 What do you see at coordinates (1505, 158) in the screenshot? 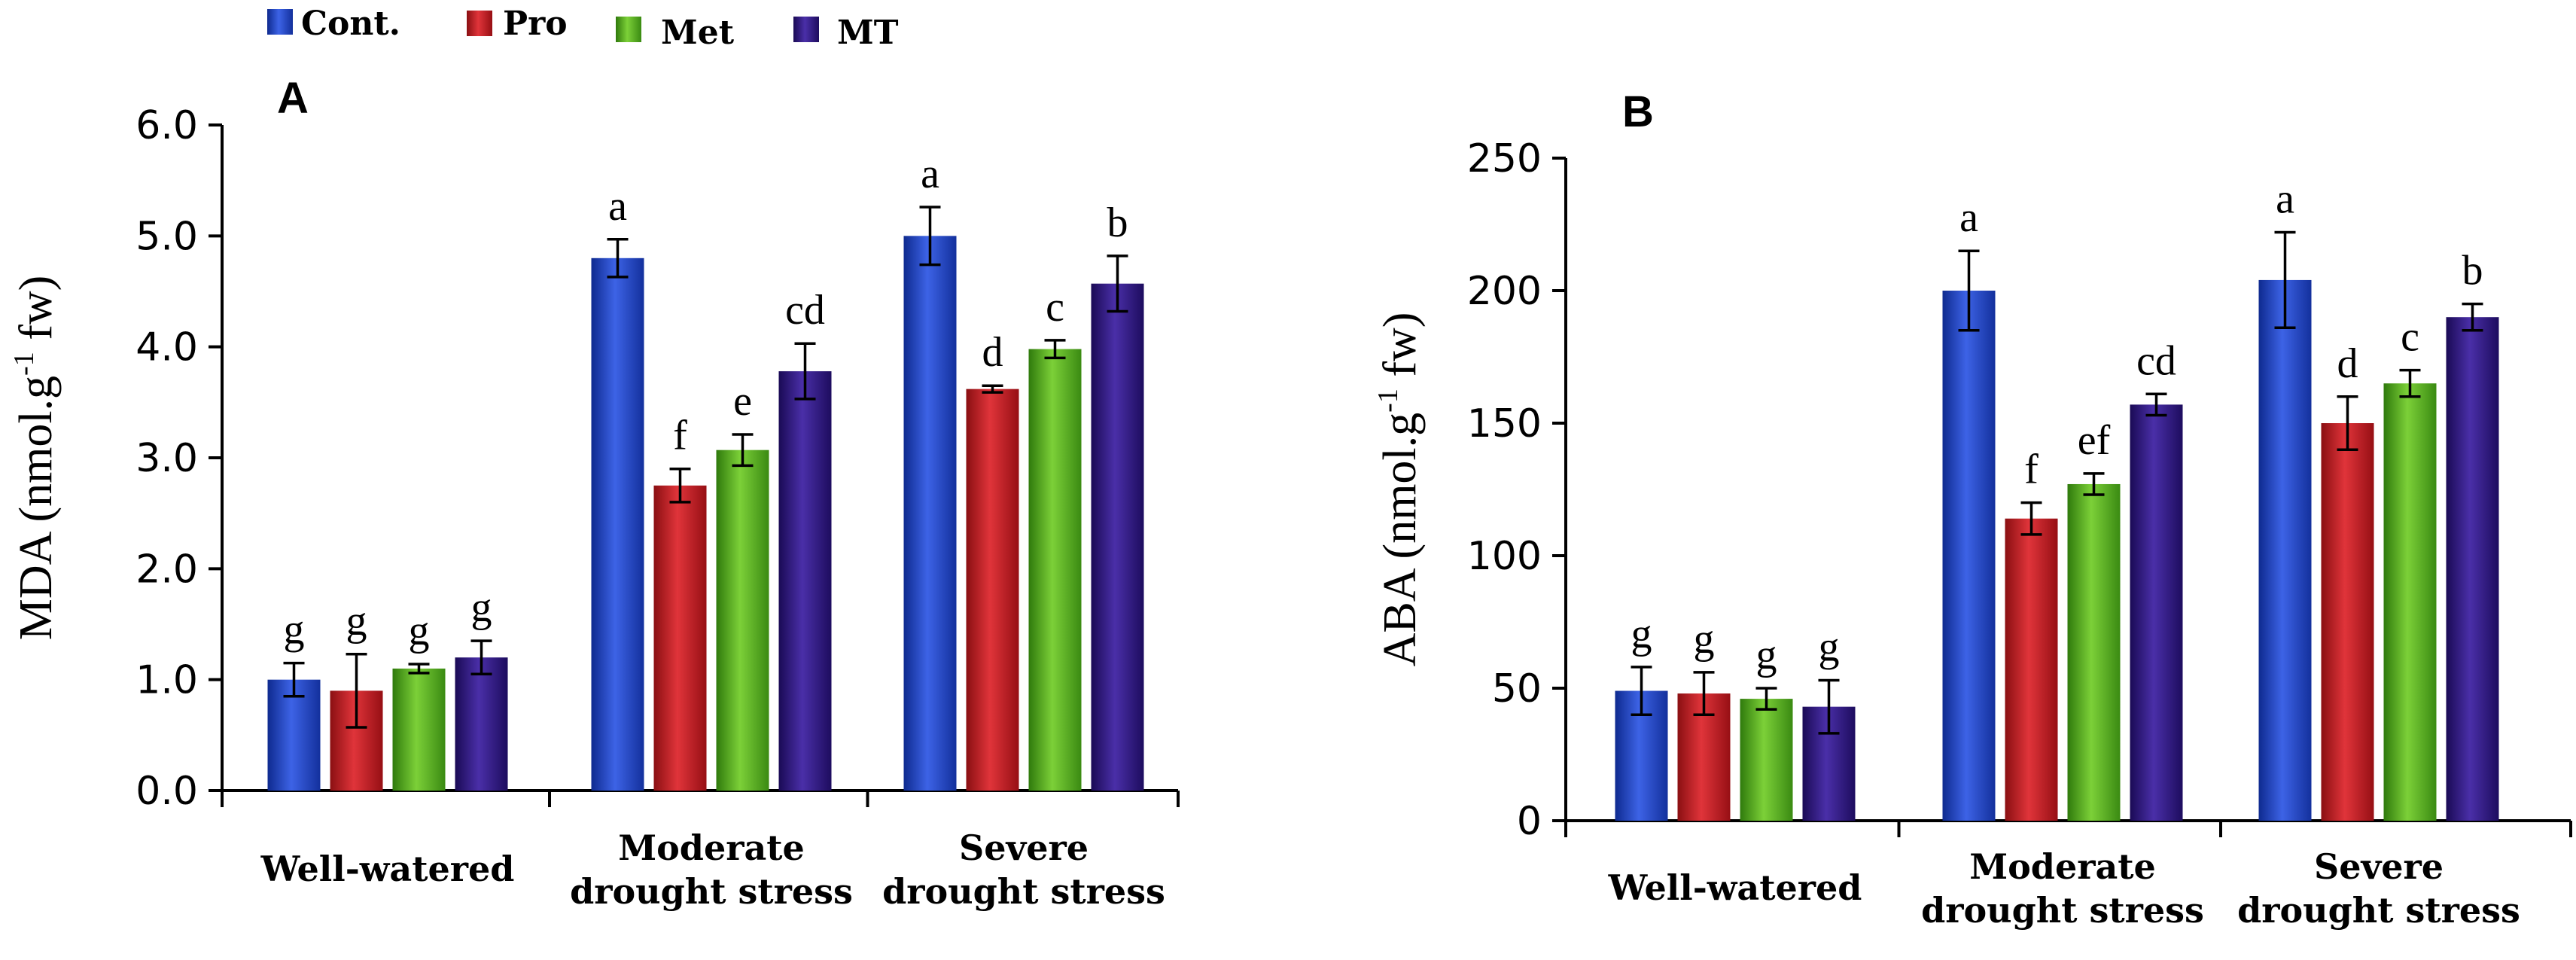
I see `y-tick-label: 250` at bounding box center [1505, 158].